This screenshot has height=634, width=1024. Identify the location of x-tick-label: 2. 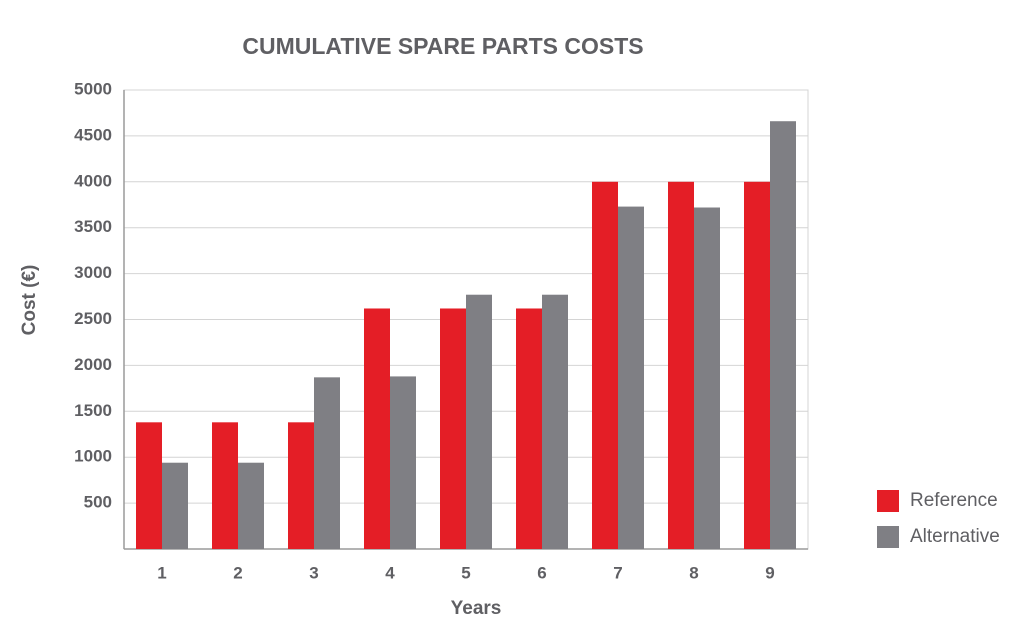
(237, 572).